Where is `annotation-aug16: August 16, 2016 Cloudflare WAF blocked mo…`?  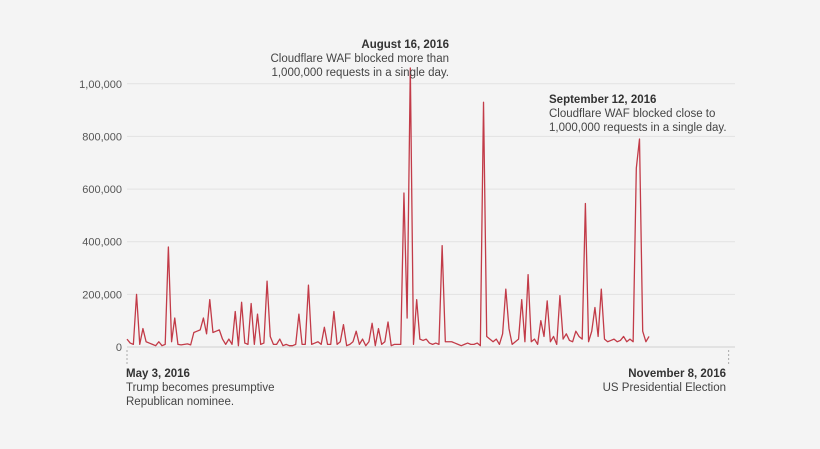
annotation-aug16: August 16, 2016 Cloudflare WAF blocked mo… is located at coordinates (359, 59).